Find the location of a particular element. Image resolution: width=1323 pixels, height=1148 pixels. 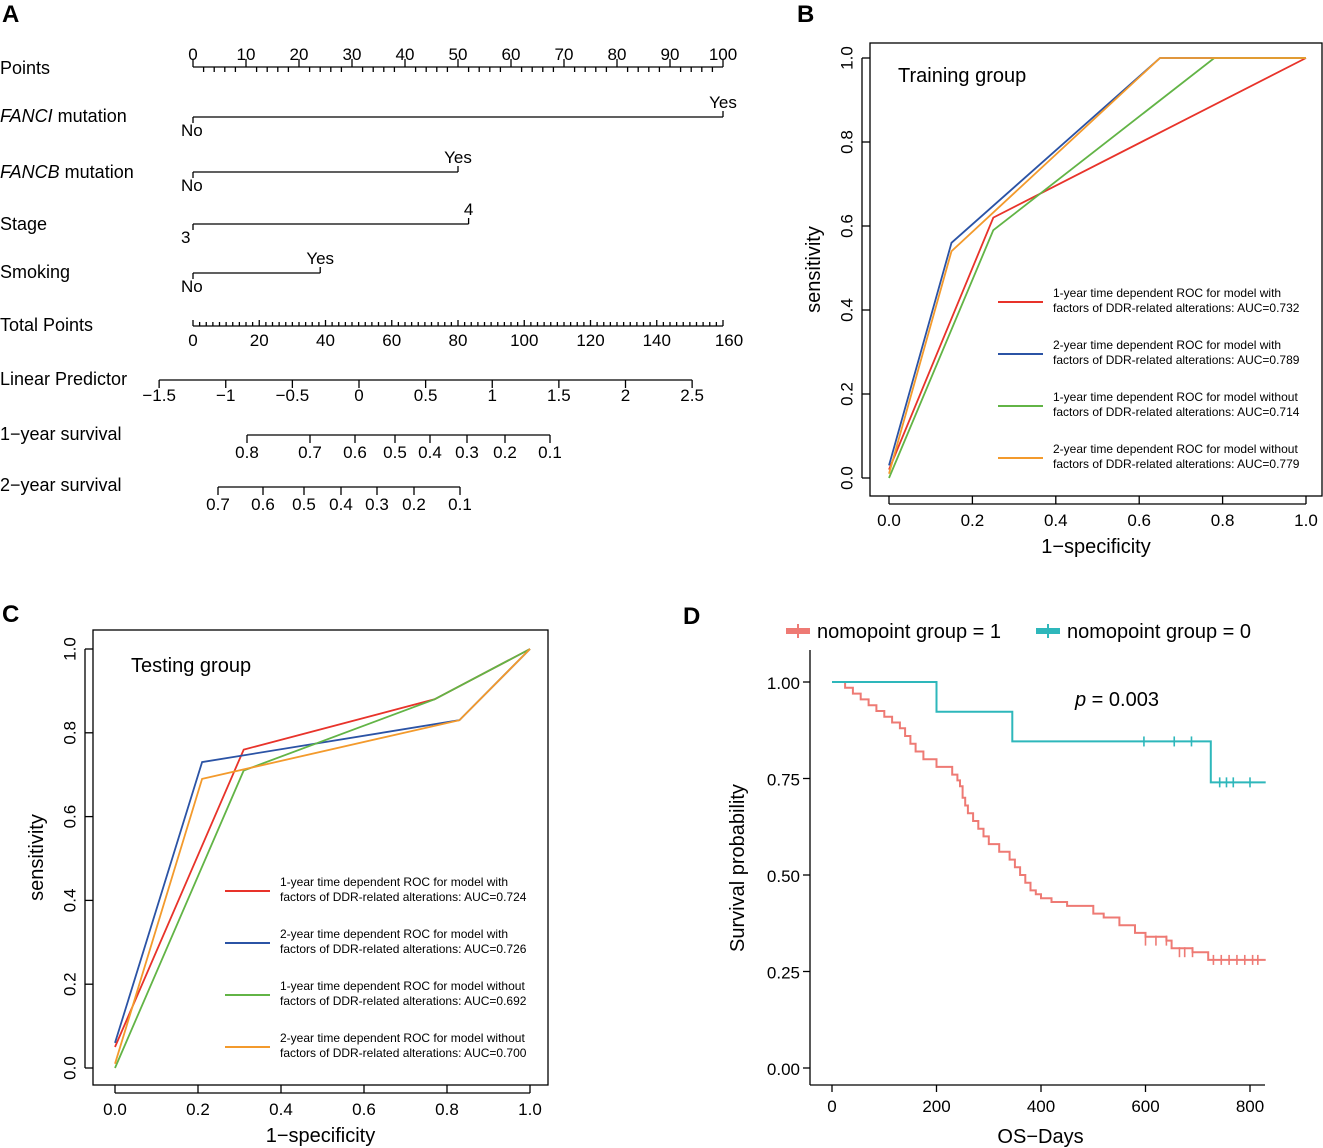

roc-b-x-tick-label: 0.2 is located at coordinates (973, 520).